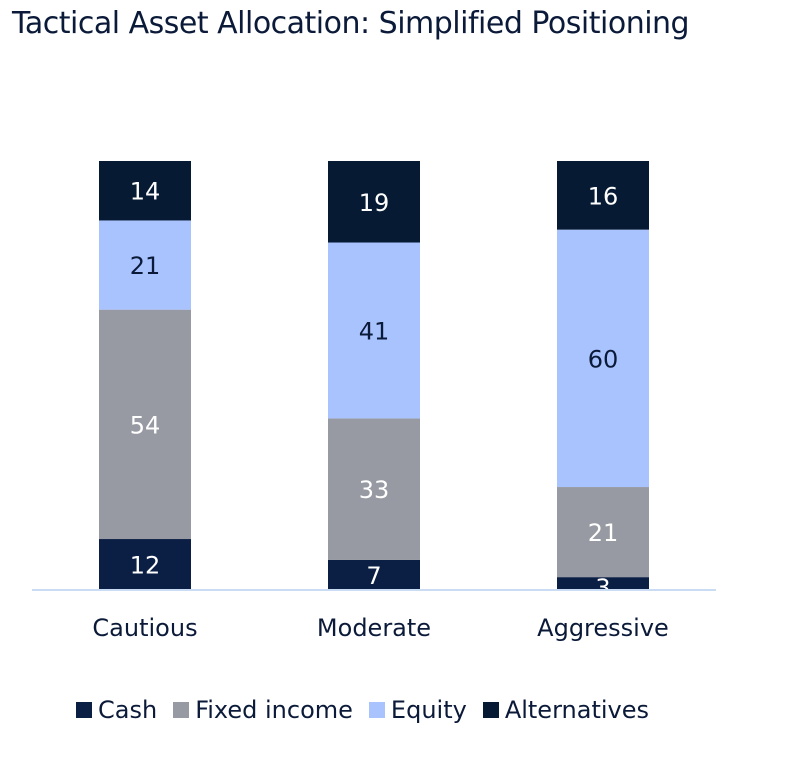 The height and width of the screenshot is (764, 800). What do you see at coordinates (428, 710) in the screenshot?
I see `legend-label: Equity` at bounding box center [428, 710].